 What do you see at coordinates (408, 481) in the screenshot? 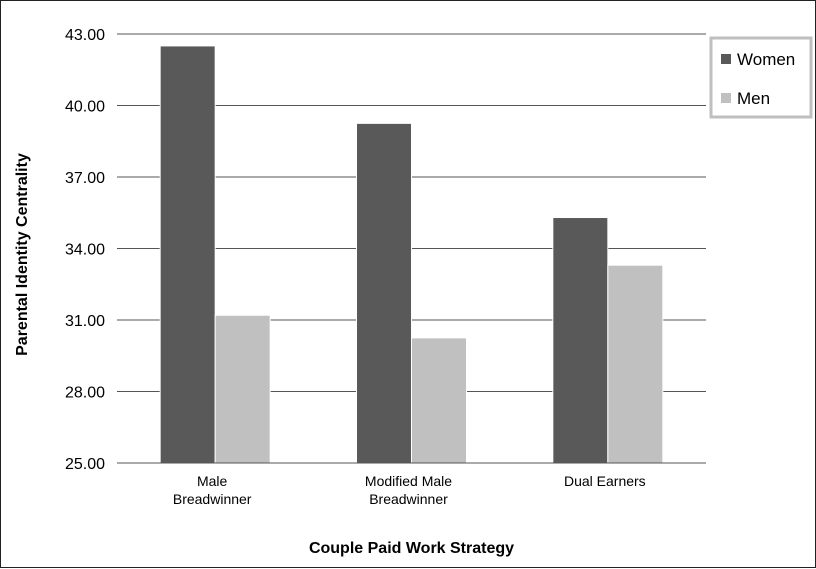
I see `x-category-label: Modified Male` at bounding box center [408, 481].